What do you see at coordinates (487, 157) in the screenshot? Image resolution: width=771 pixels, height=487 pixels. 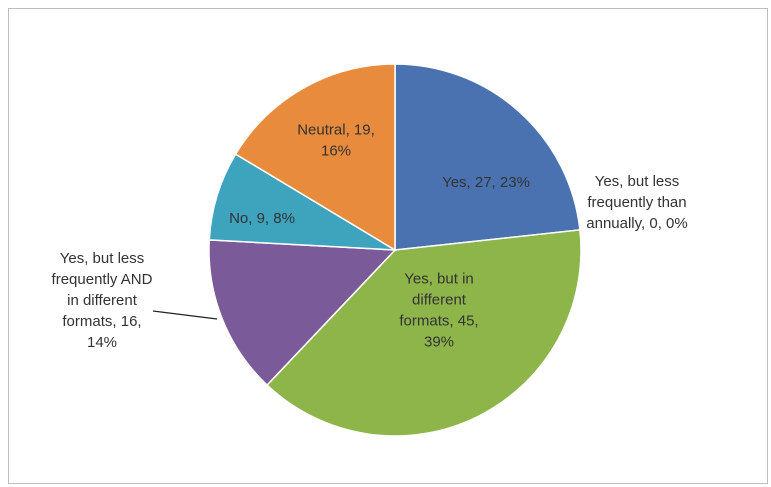 I see `pie-slice-yes` at bounding box center [487, 157].